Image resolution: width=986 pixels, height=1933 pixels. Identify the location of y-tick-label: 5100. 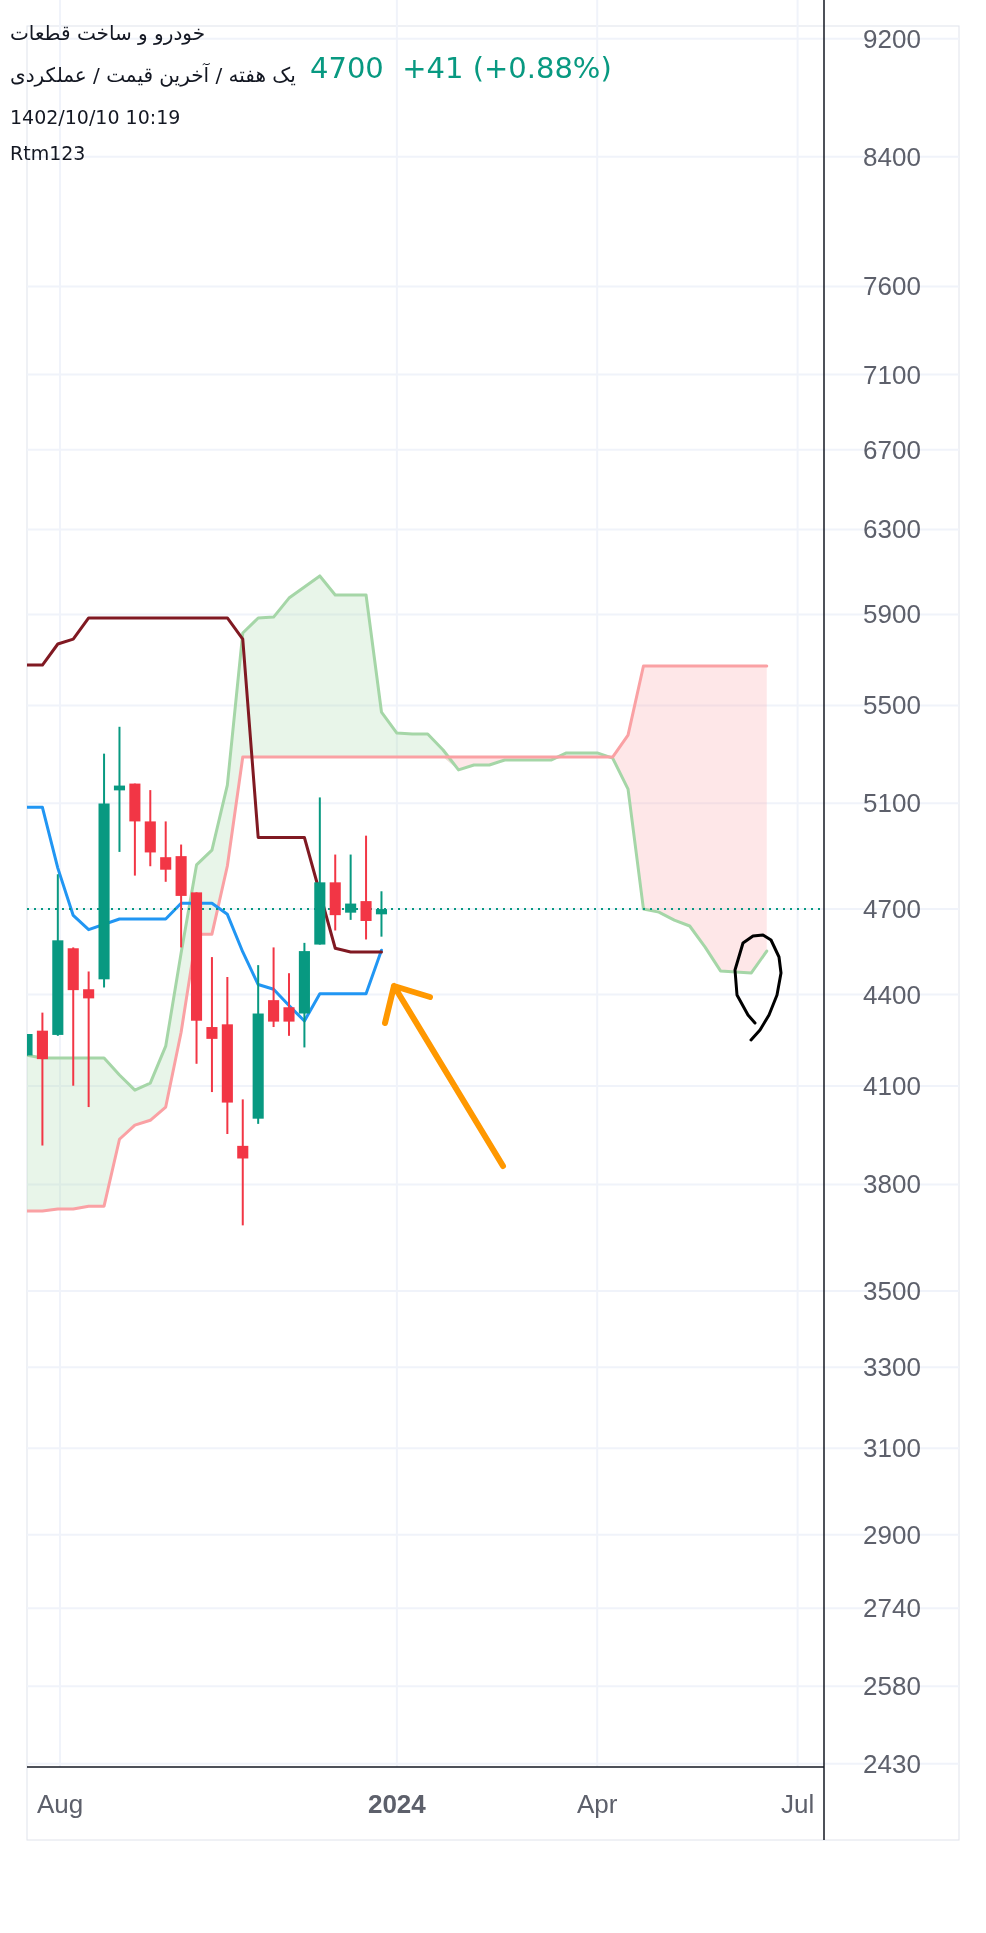
(892, 803).